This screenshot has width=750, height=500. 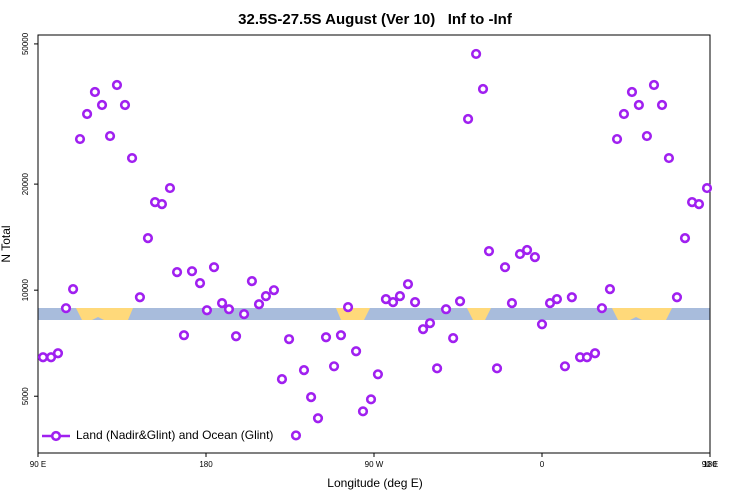 What do you see at coordinates (374, 483) in the screenshot?
I see `x-axis-label: Longitude (deg E)` at bounding box center [374, 483].